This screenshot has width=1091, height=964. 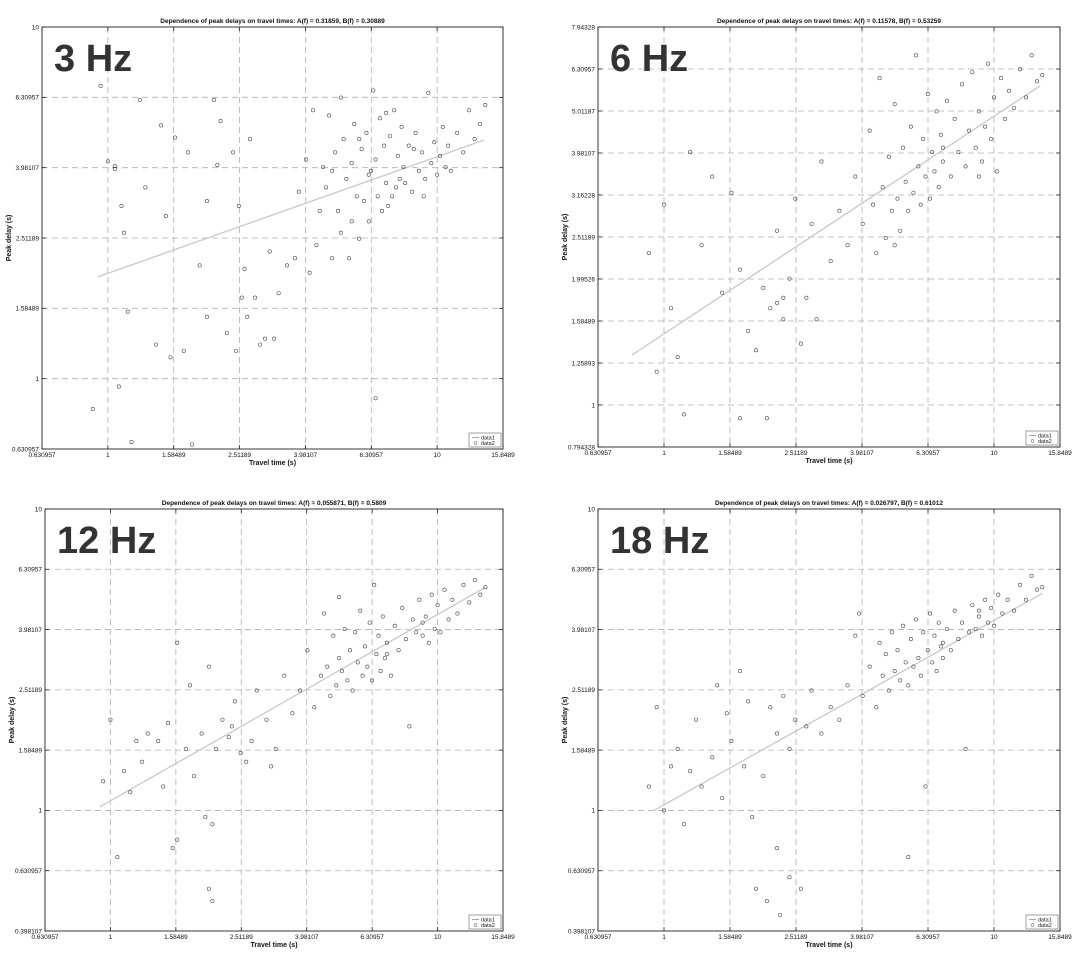 What do you see at coordinates (597, 453) in the screenshot?
I see `x-tick-label: 0.630957` at bounding box center [597, 453].